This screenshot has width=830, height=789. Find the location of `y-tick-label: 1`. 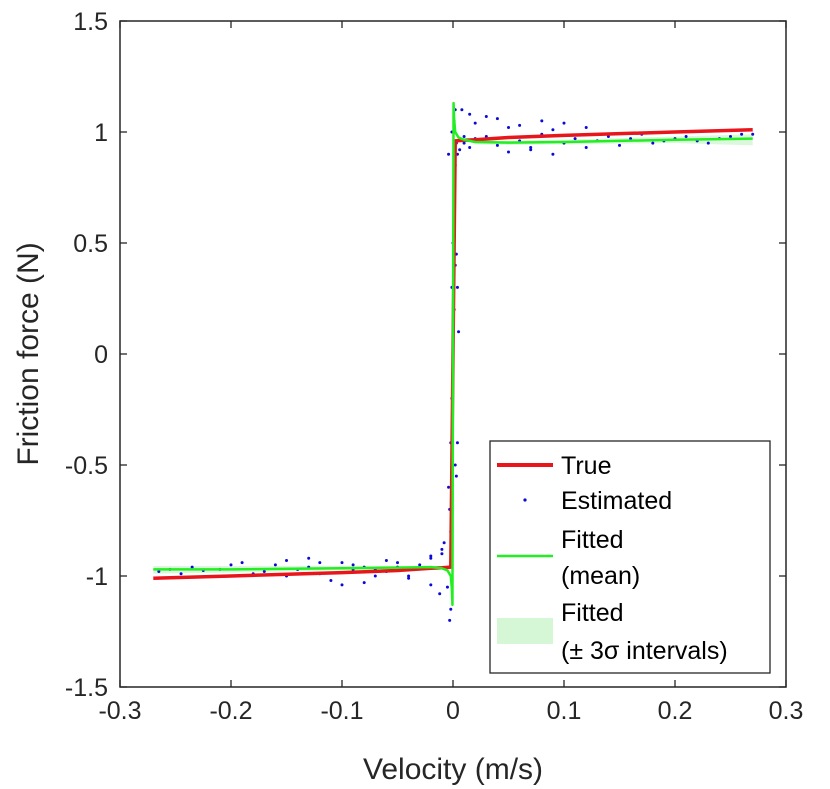

y-tick-label: 1 is located at coordinates (101, 133).